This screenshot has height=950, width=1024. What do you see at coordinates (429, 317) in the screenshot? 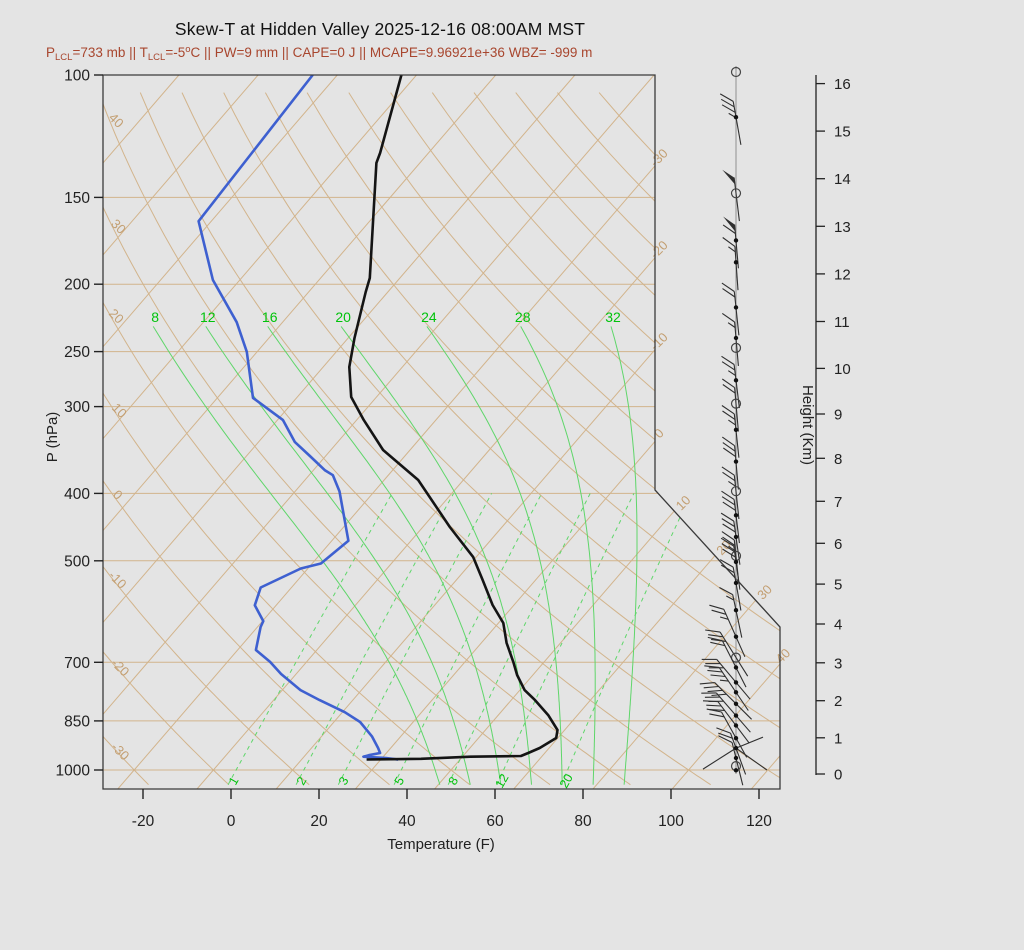
I see `svg-text: 24` at bounding box center [429, 317].